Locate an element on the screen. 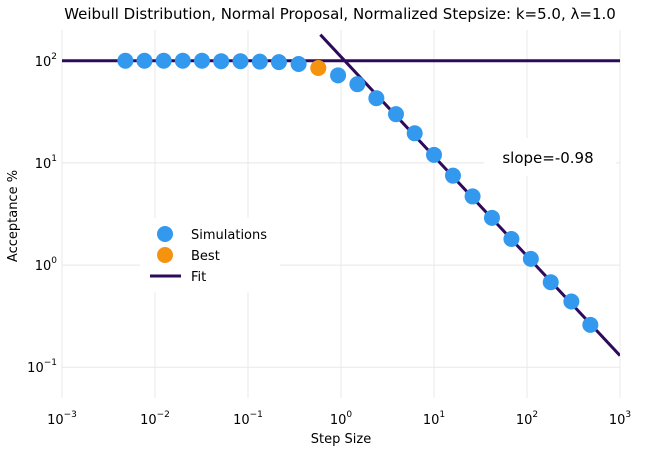 The image size is (645, 453). slope-annotation: slope=-0.98 is located at coordinates (550, 157).